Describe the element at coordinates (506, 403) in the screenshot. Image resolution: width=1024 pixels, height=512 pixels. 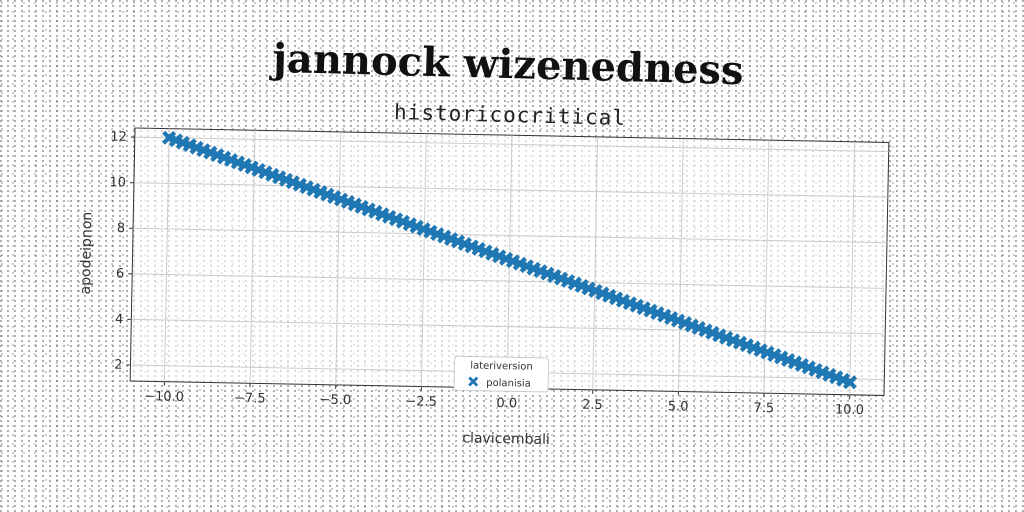
I see `x-tick-label: 0.0` at that location.